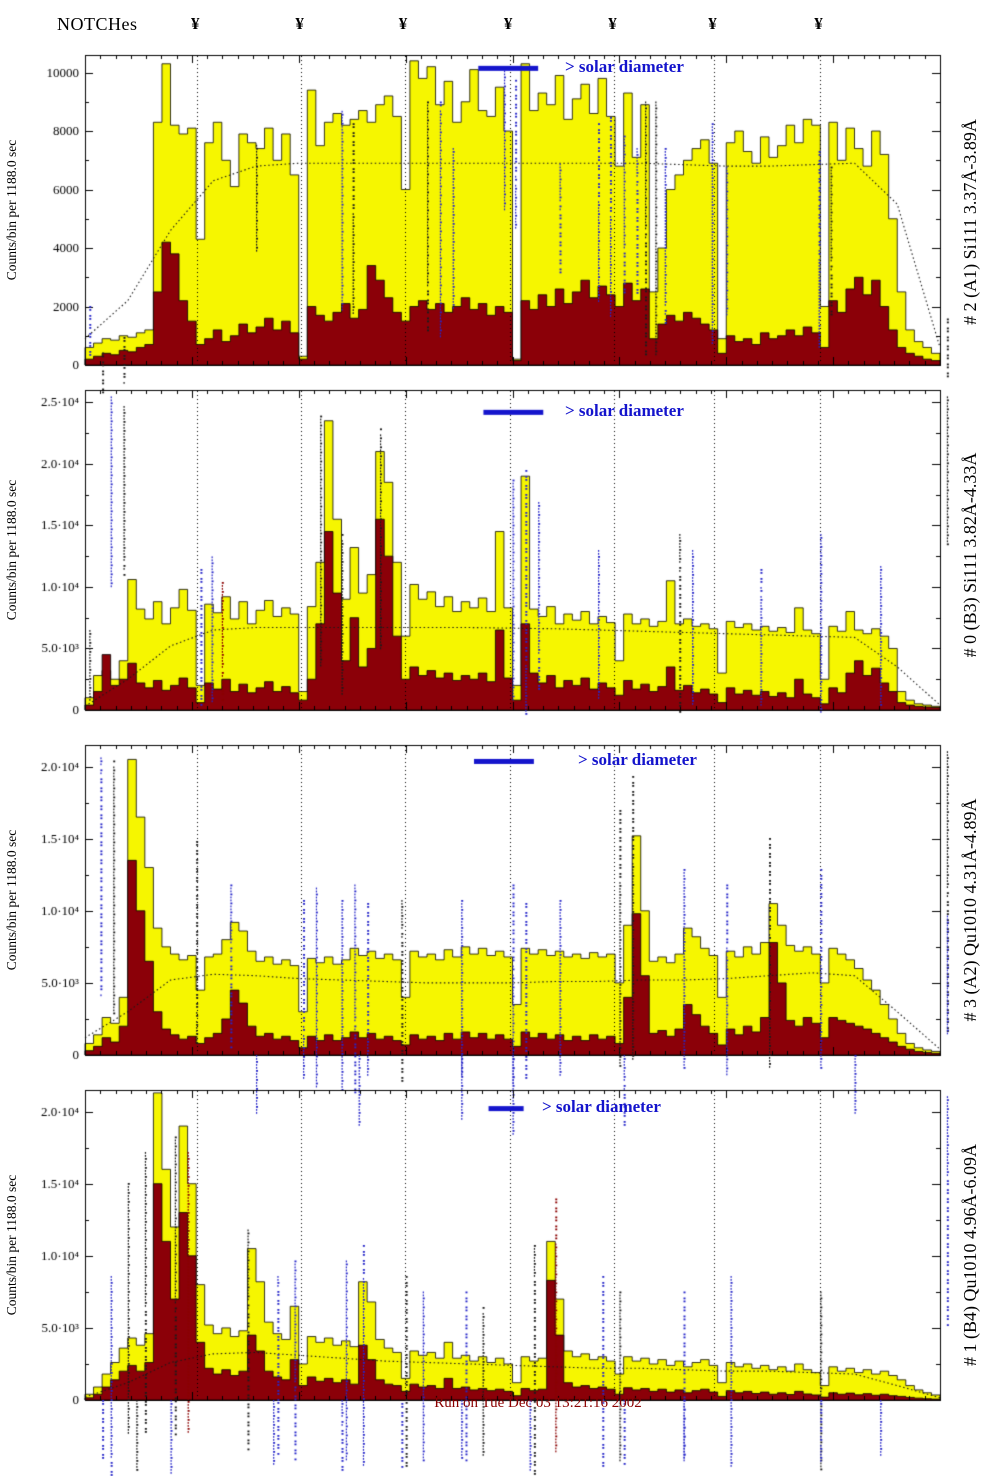 The width and height of the screenshot is (1004, 1476). What do you see at coordinates (970, 555) in the screenshot?
I see `right-channel-title-panel2: # 0 (B3) Si111 3.82Å-4.33Å` at bounding box center [970, 555].